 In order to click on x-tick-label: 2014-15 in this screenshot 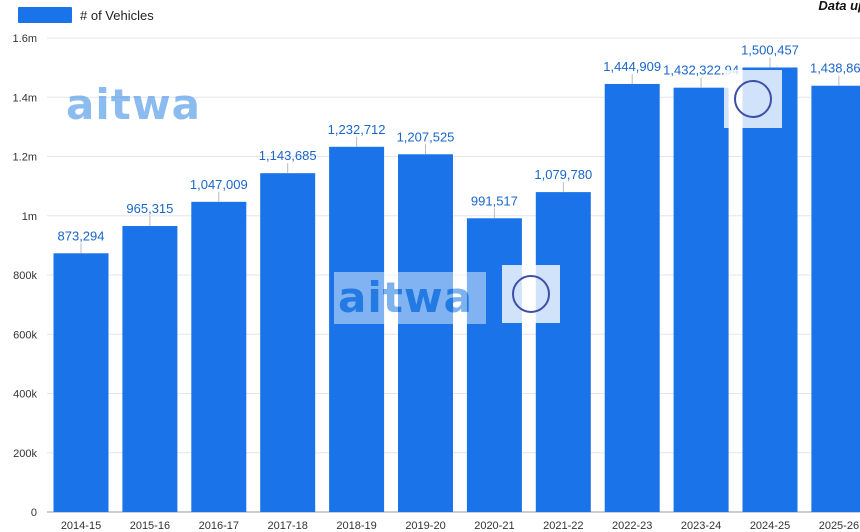, I will do `click(81, 526)`.